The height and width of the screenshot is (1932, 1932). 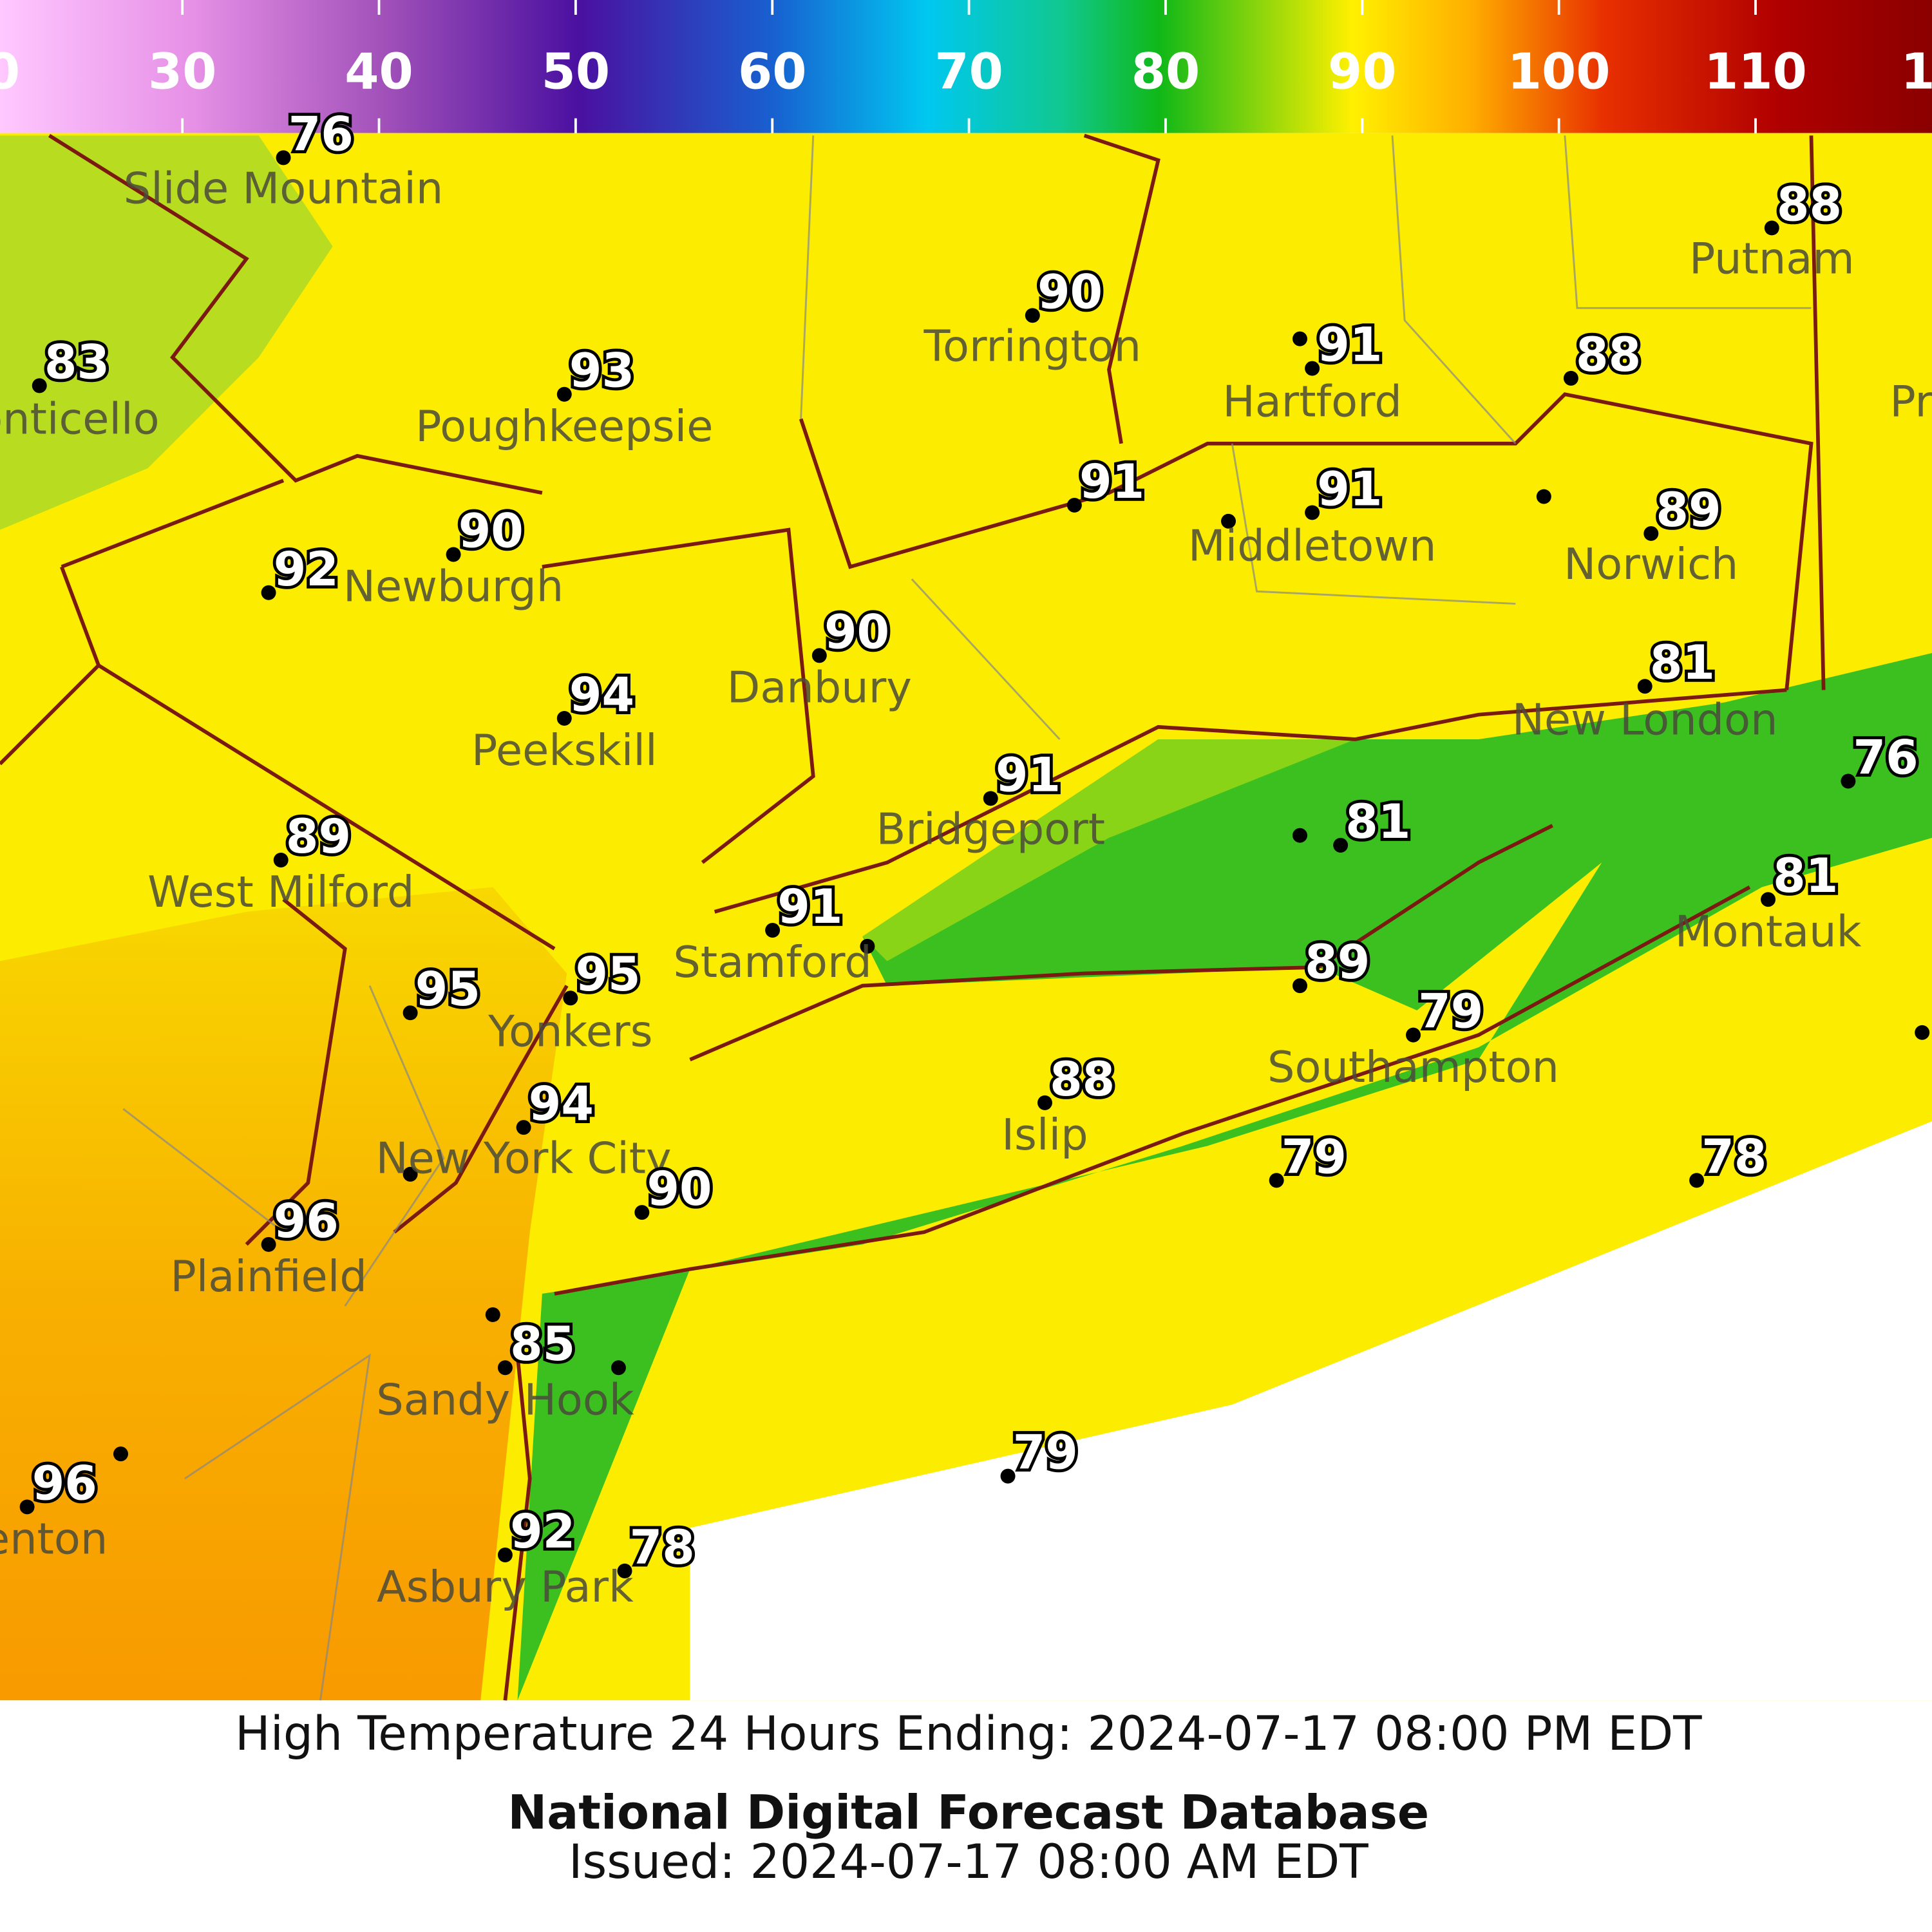 I want to click on place-name: Newburgh, so click(x=453, y=587).